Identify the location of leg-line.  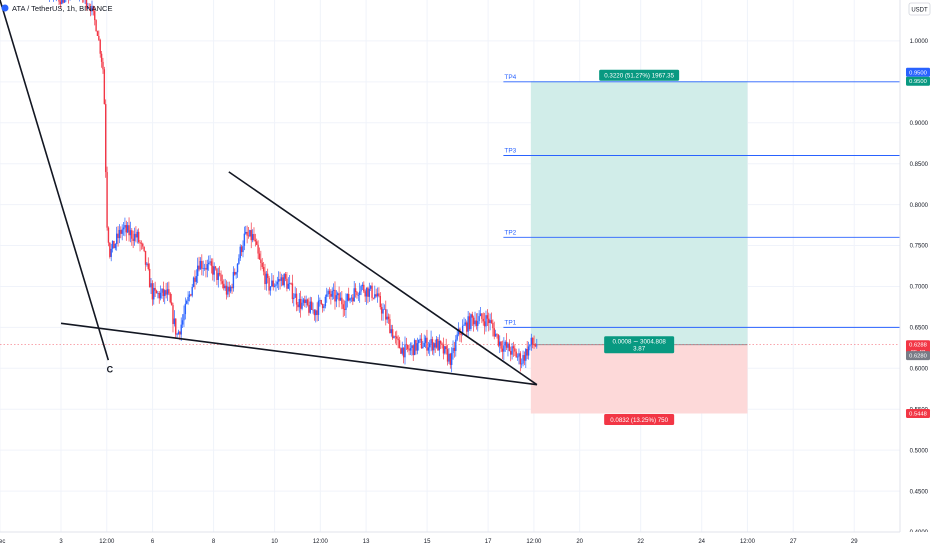
(55, 180).